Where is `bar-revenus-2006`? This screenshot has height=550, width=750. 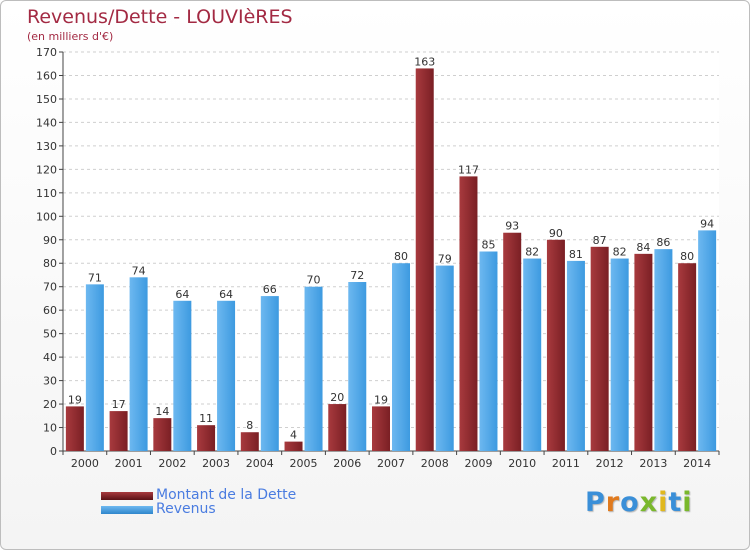 bar-revenus-2006 is located at coordinates (357, 366).